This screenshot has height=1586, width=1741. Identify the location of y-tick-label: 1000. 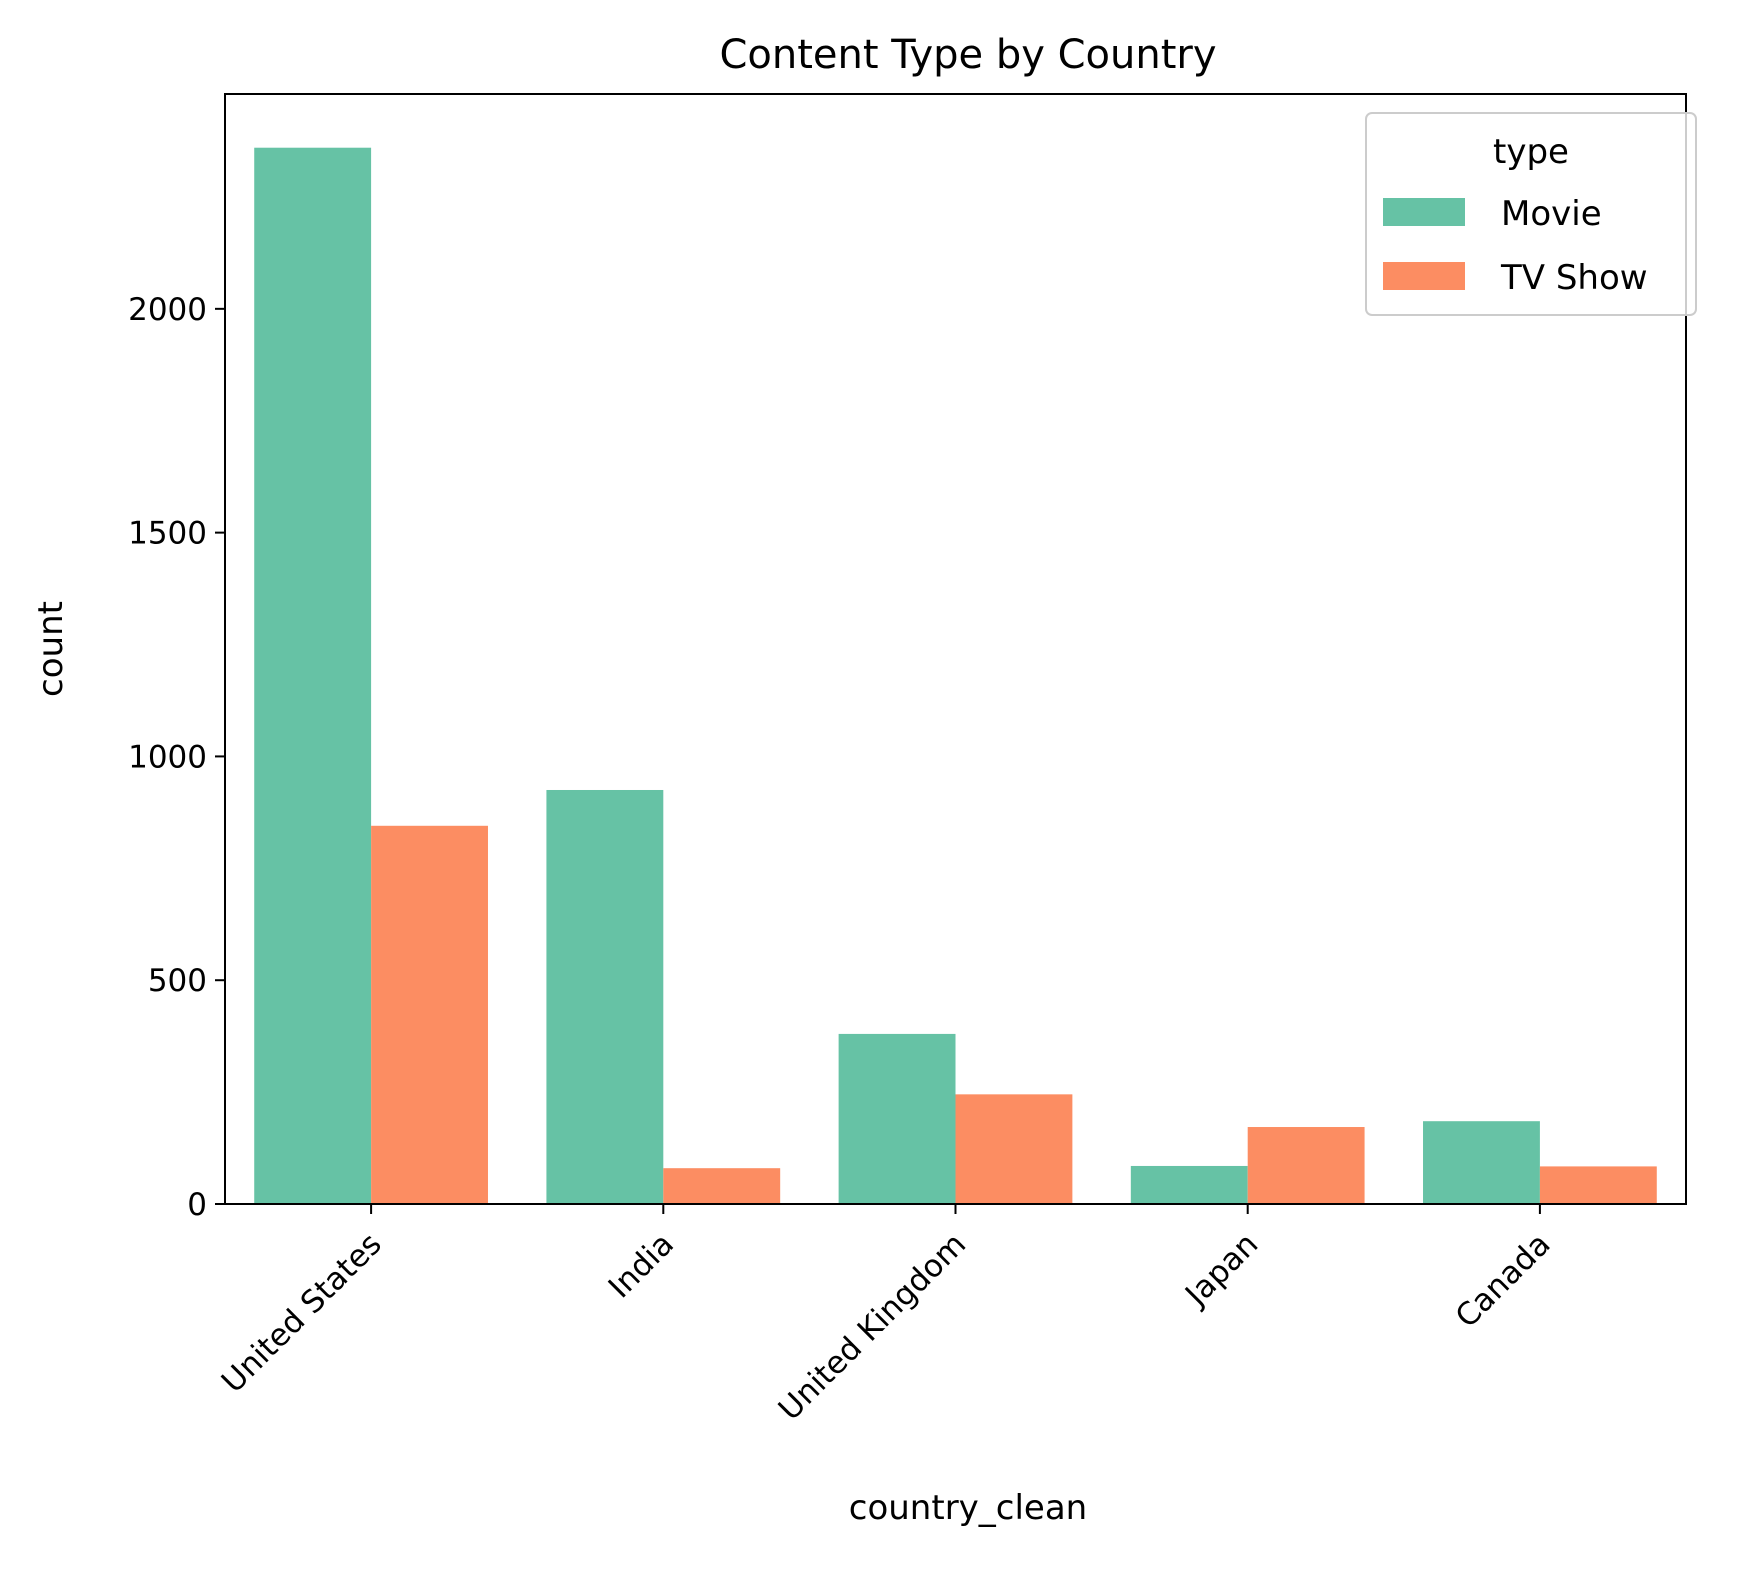
(167, 757).